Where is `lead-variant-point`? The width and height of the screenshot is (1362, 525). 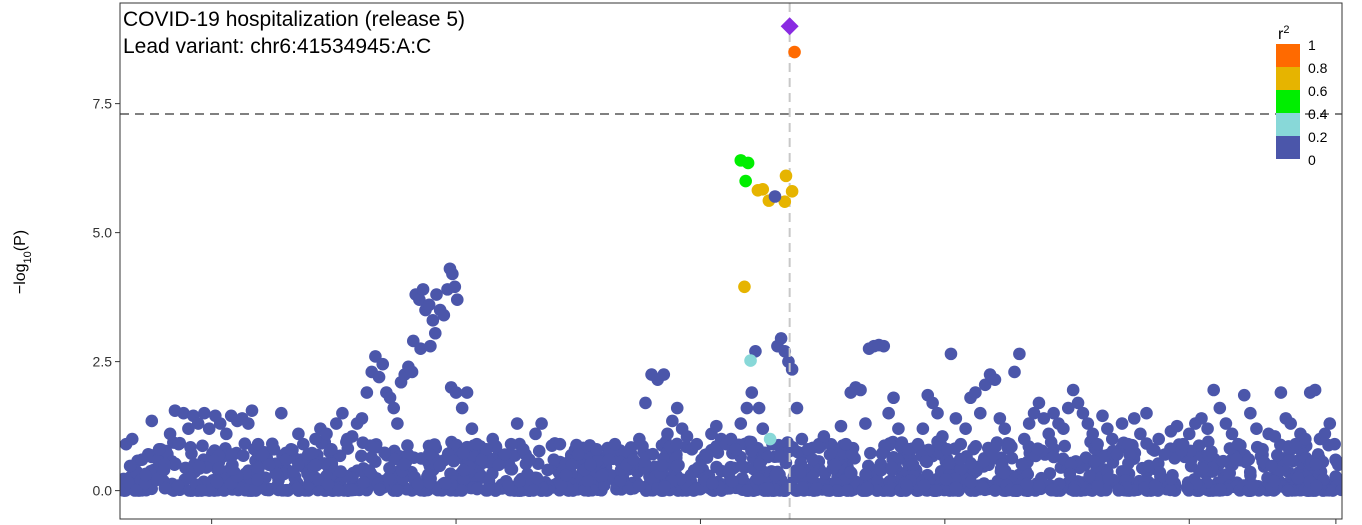
lead-variant-point is located at coordinates (789, 26).